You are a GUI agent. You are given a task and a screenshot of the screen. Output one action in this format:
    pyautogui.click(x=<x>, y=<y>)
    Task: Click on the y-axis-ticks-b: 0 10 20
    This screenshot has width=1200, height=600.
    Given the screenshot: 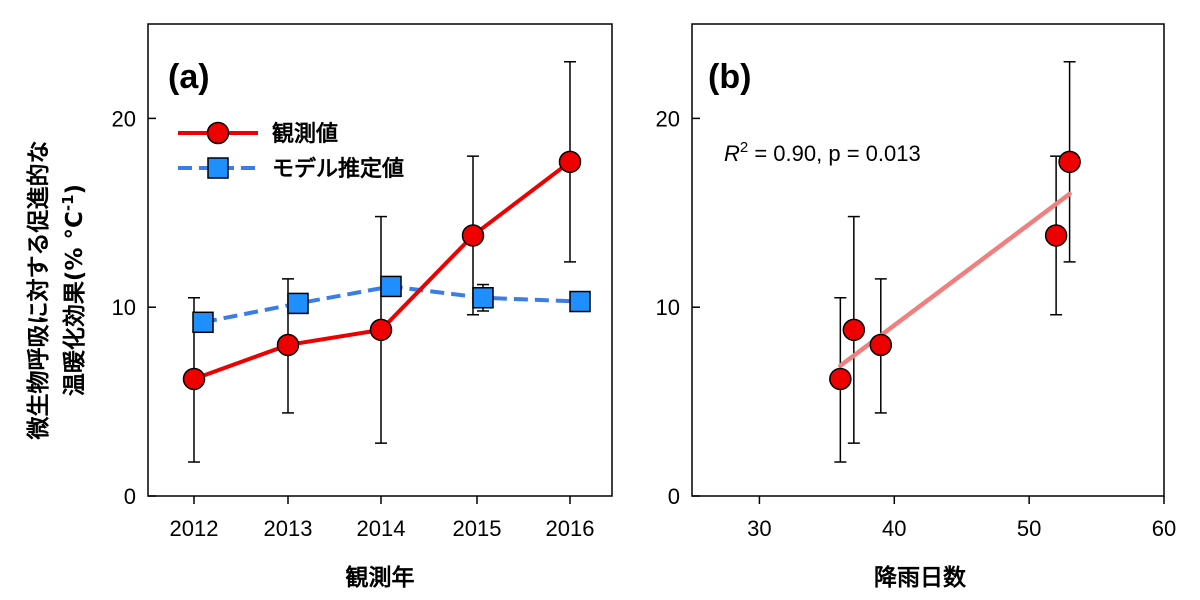 What is the action you would take?
    pyautogui.click(x=678, y=307)
    